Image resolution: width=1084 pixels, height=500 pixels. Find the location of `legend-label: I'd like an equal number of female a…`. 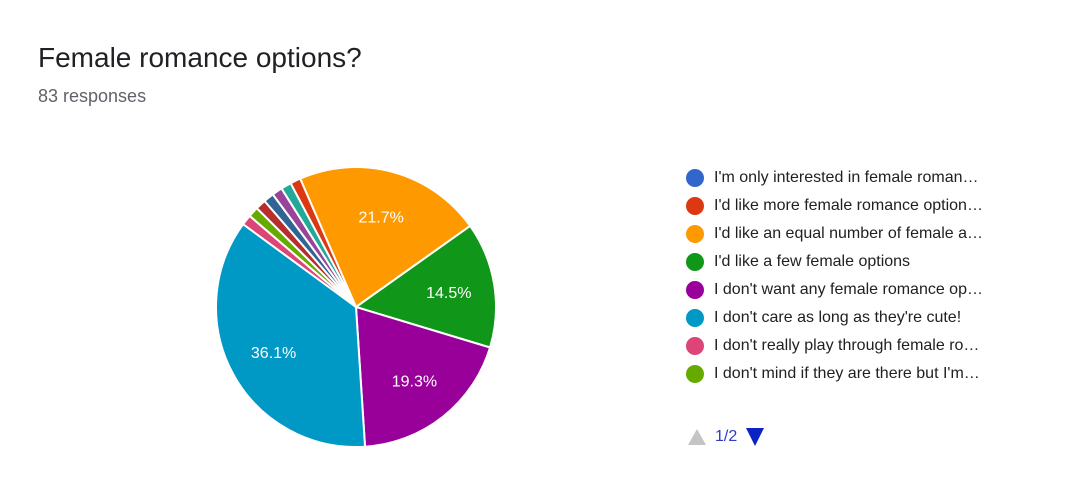

legend-label: I'd like an equal number of female a… is located at coordinates (848, 233).